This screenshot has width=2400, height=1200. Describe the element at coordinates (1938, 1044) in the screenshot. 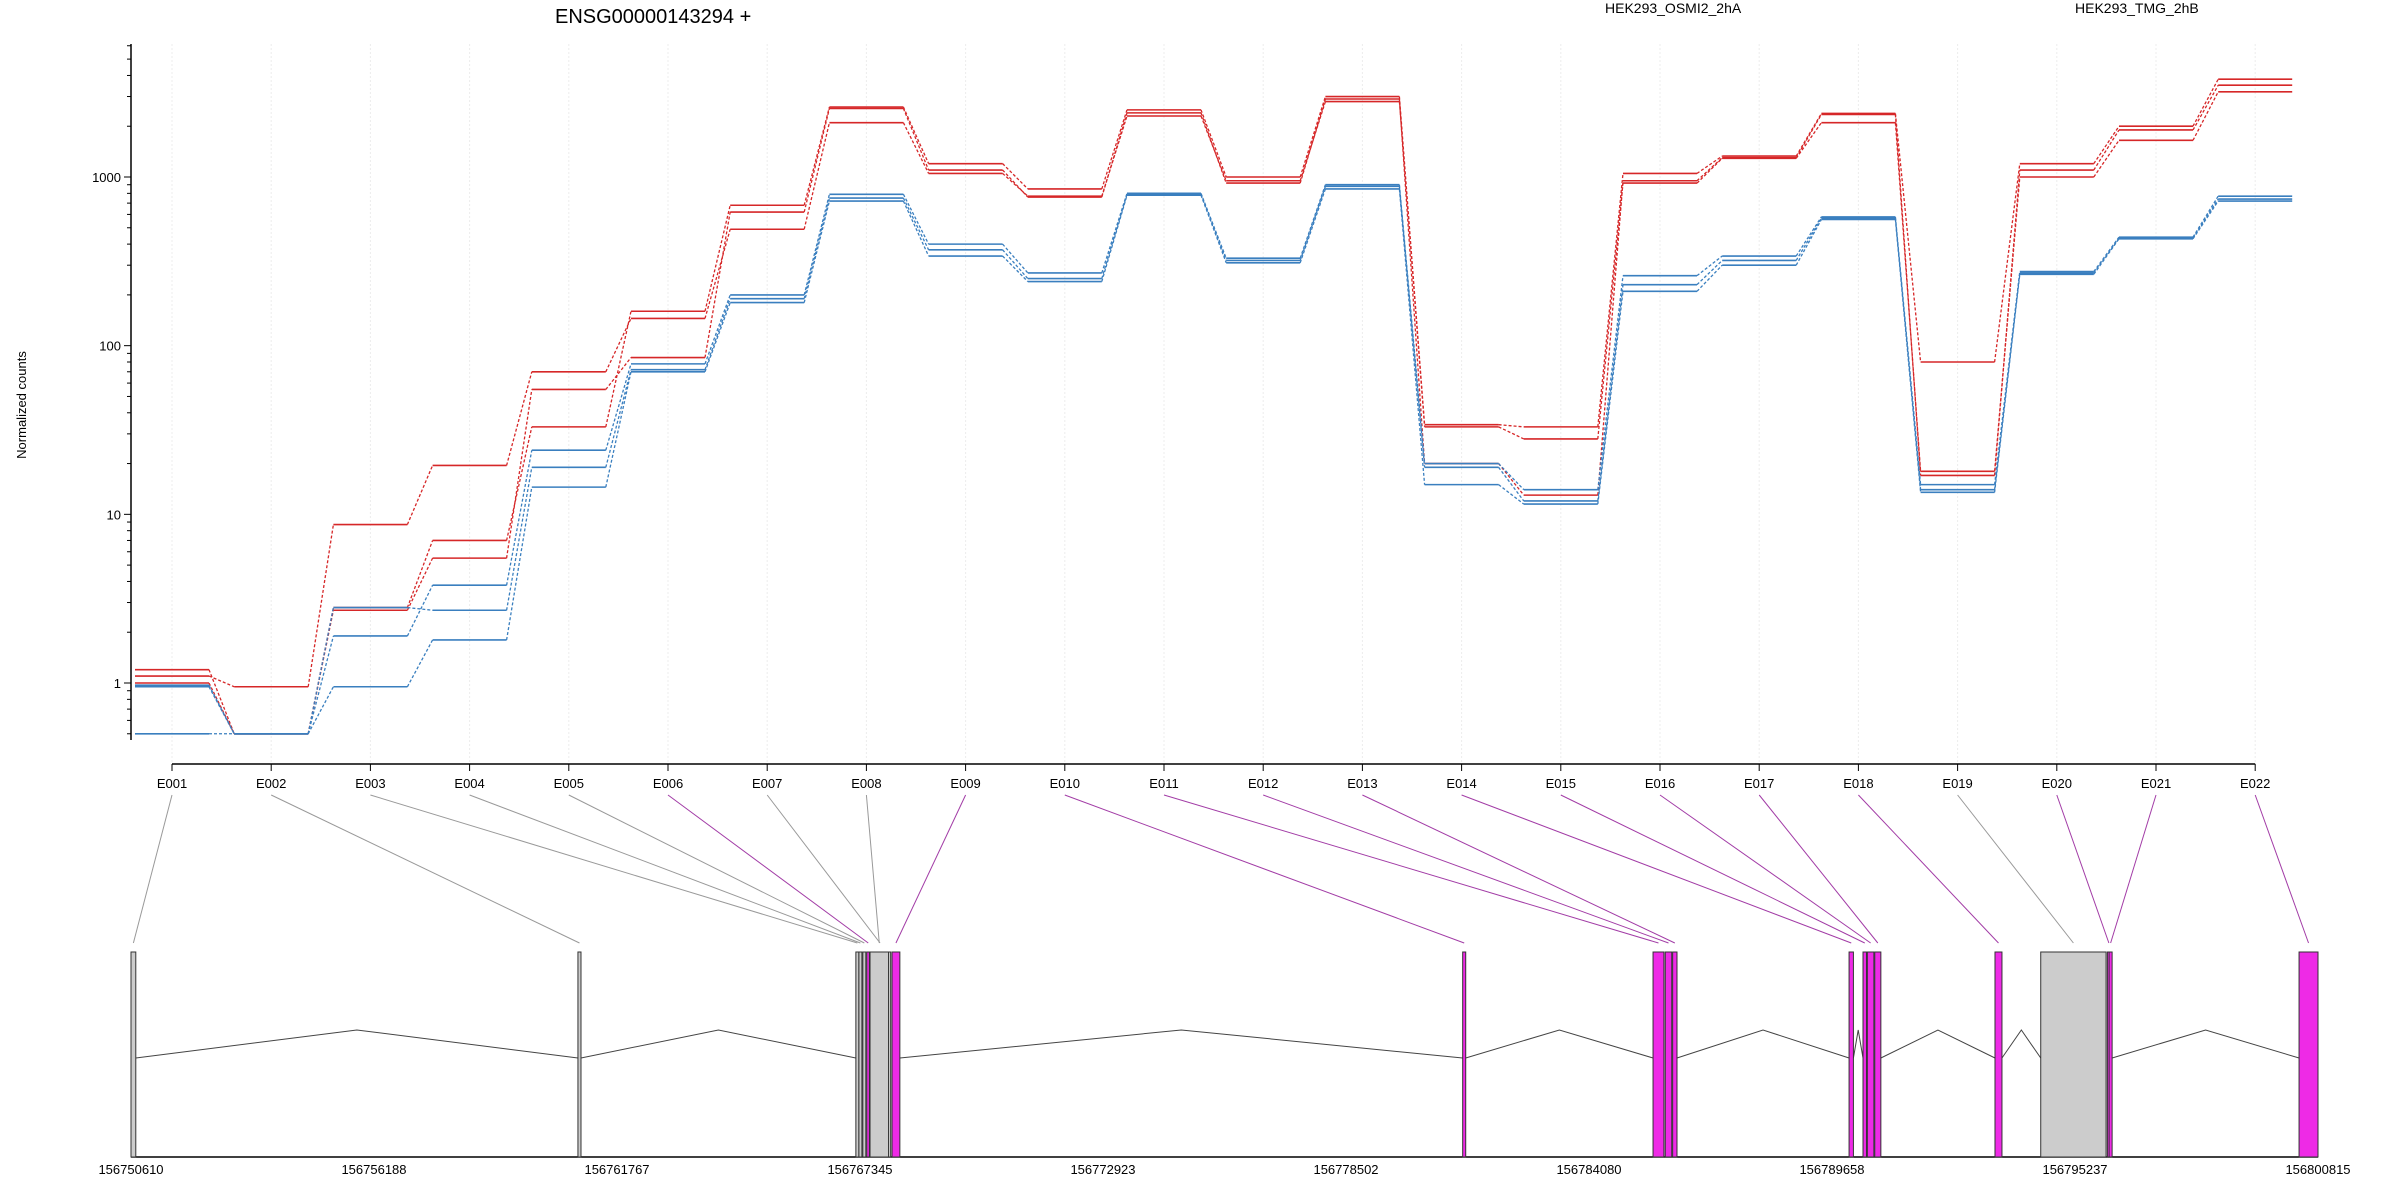

I see `intron` at that location.